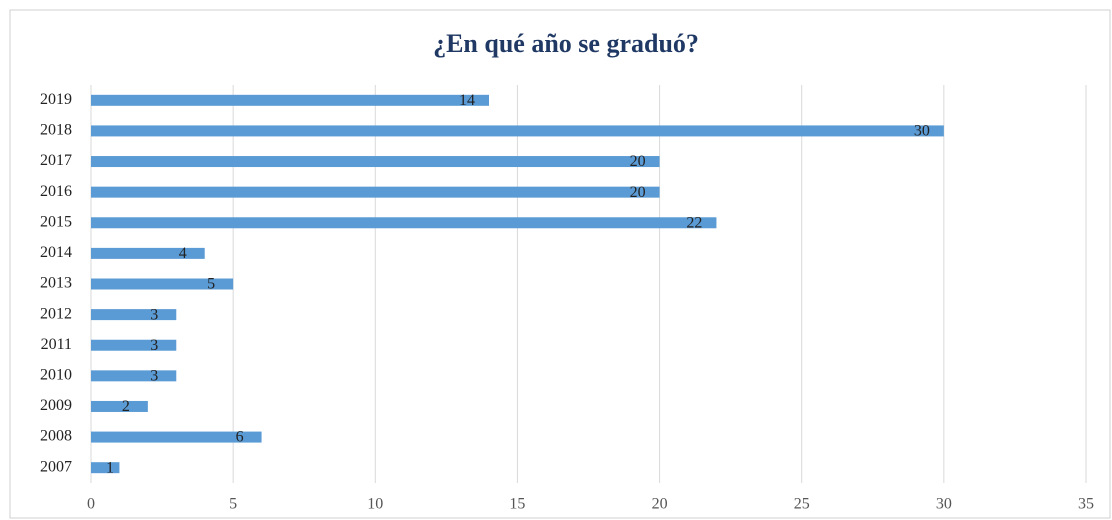 The image size is (1112, 520). What do you see at coordinates (56, 436) in the screenshot?
I see `y-tick-label: 2008` at bounding box center [56, 436].